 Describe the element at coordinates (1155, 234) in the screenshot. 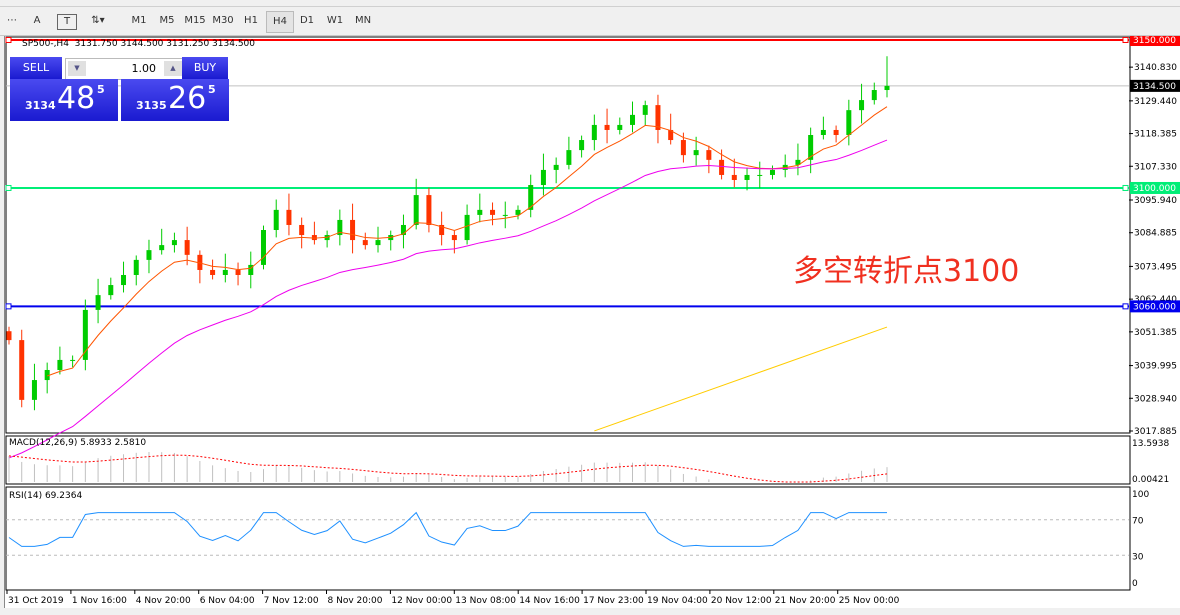

I see `price-axis-label: 3084.885` at that location.